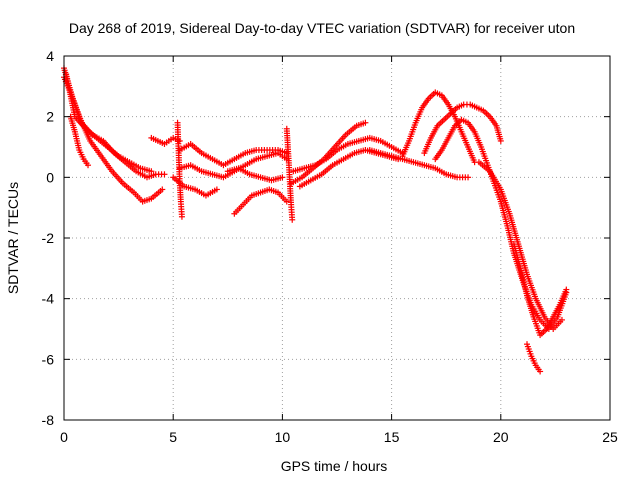  Describe the element at coordinates (610, 437) in the screenshot. I see `x-tick-label: 25` at that location.